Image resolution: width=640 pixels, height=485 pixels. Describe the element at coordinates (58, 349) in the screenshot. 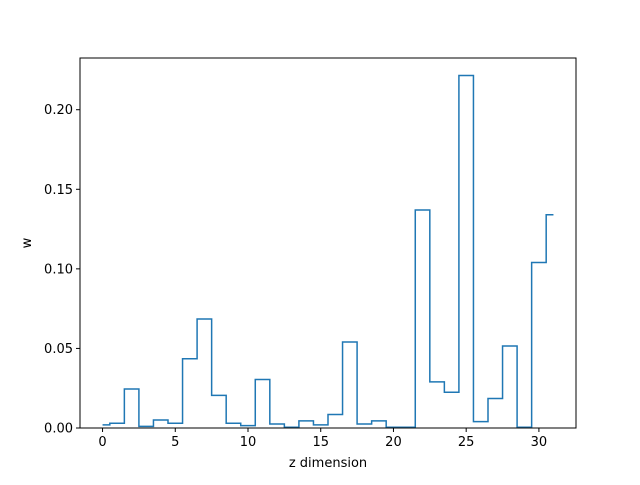

I see `y-tick-label: 0.05` at that location.